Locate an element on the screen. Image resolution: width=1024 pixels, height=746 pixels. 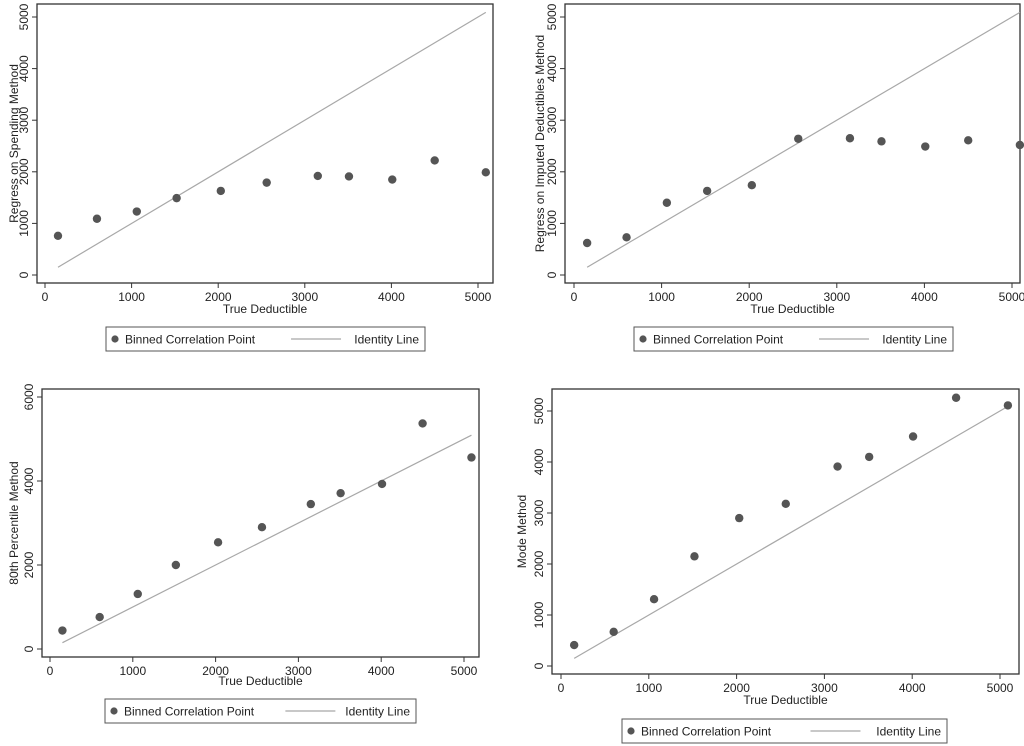
y-axis-label: 80th Percentile Method is located at coordinates (14, 522).